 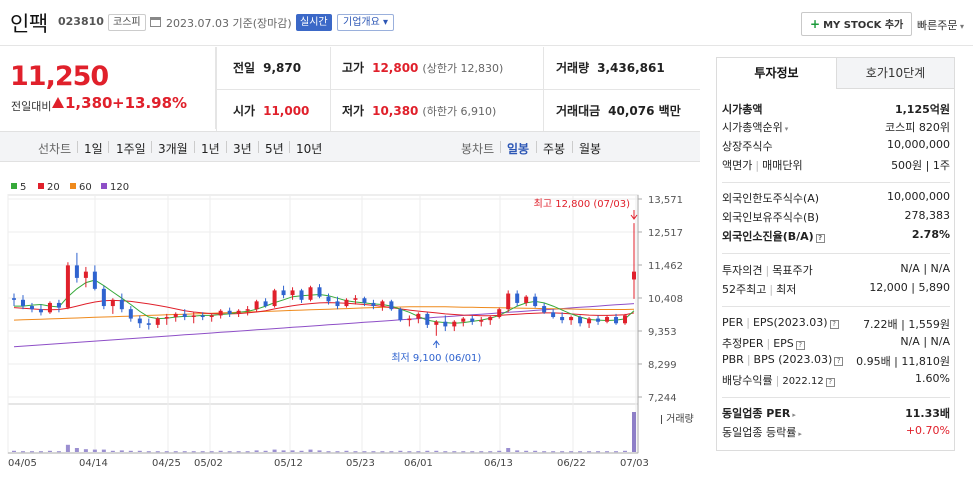 I want to click on period-3m: 3개월, so click(x=173, y=149).